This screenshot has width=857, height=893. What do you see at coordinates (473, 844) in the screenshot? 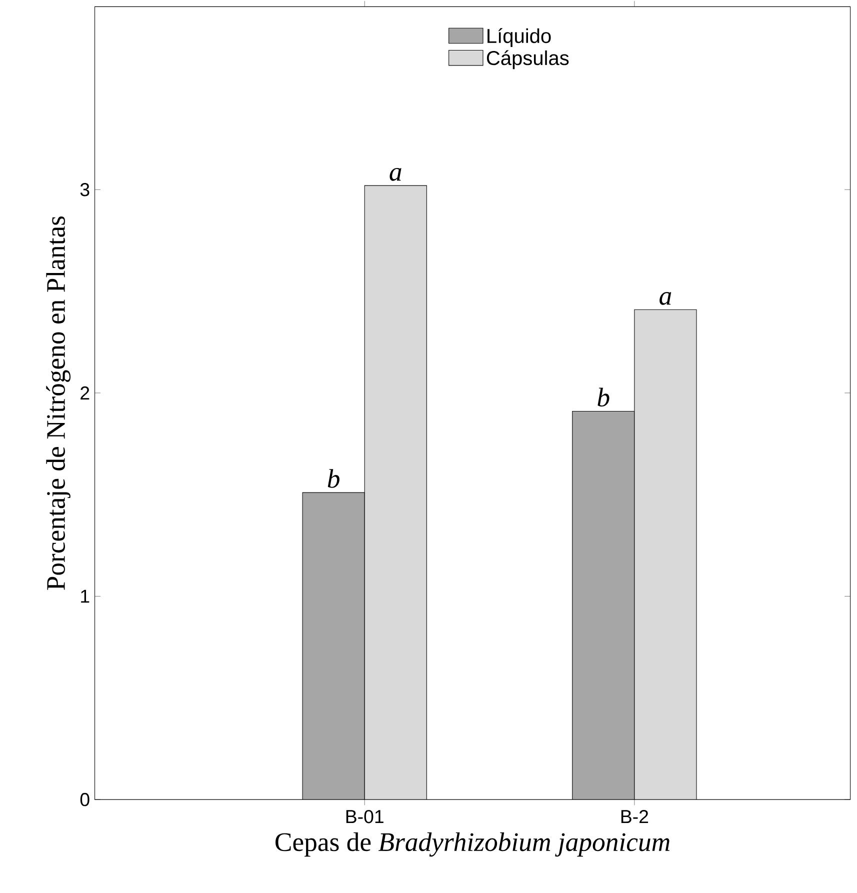
I see `x-axis-title: Cepas de Bradyrhizobium japonicum` at bounding box center [473, 844].